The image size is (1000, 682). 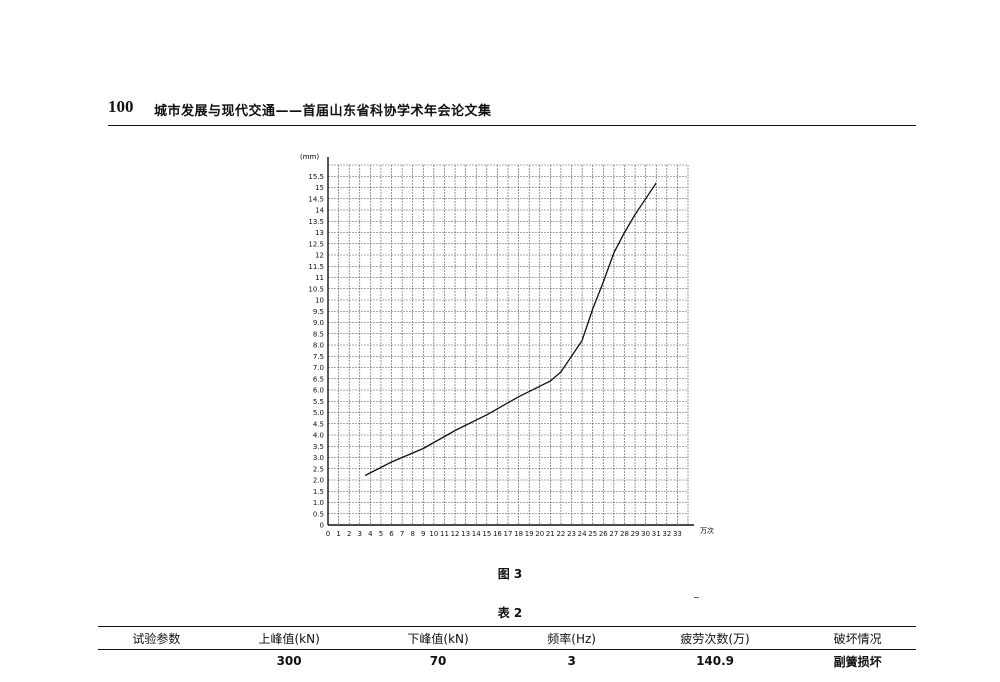 I want to click on x-tick-label: 21, so click(x=550, y=534).